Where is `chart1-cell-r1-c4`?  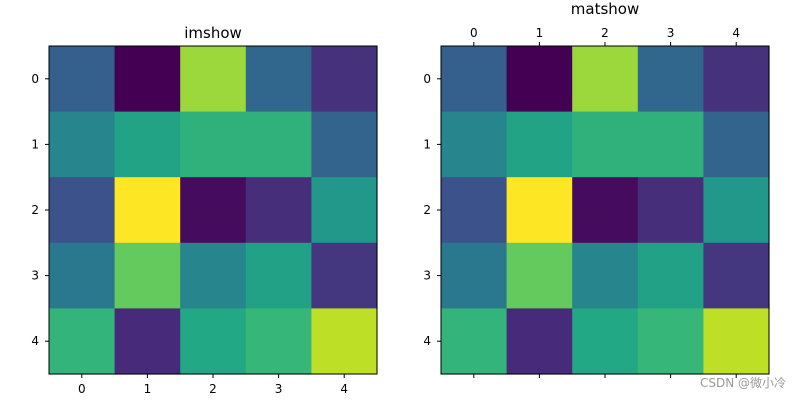
chart1-cell-r1-c4 is located at coordinates (736, 144).